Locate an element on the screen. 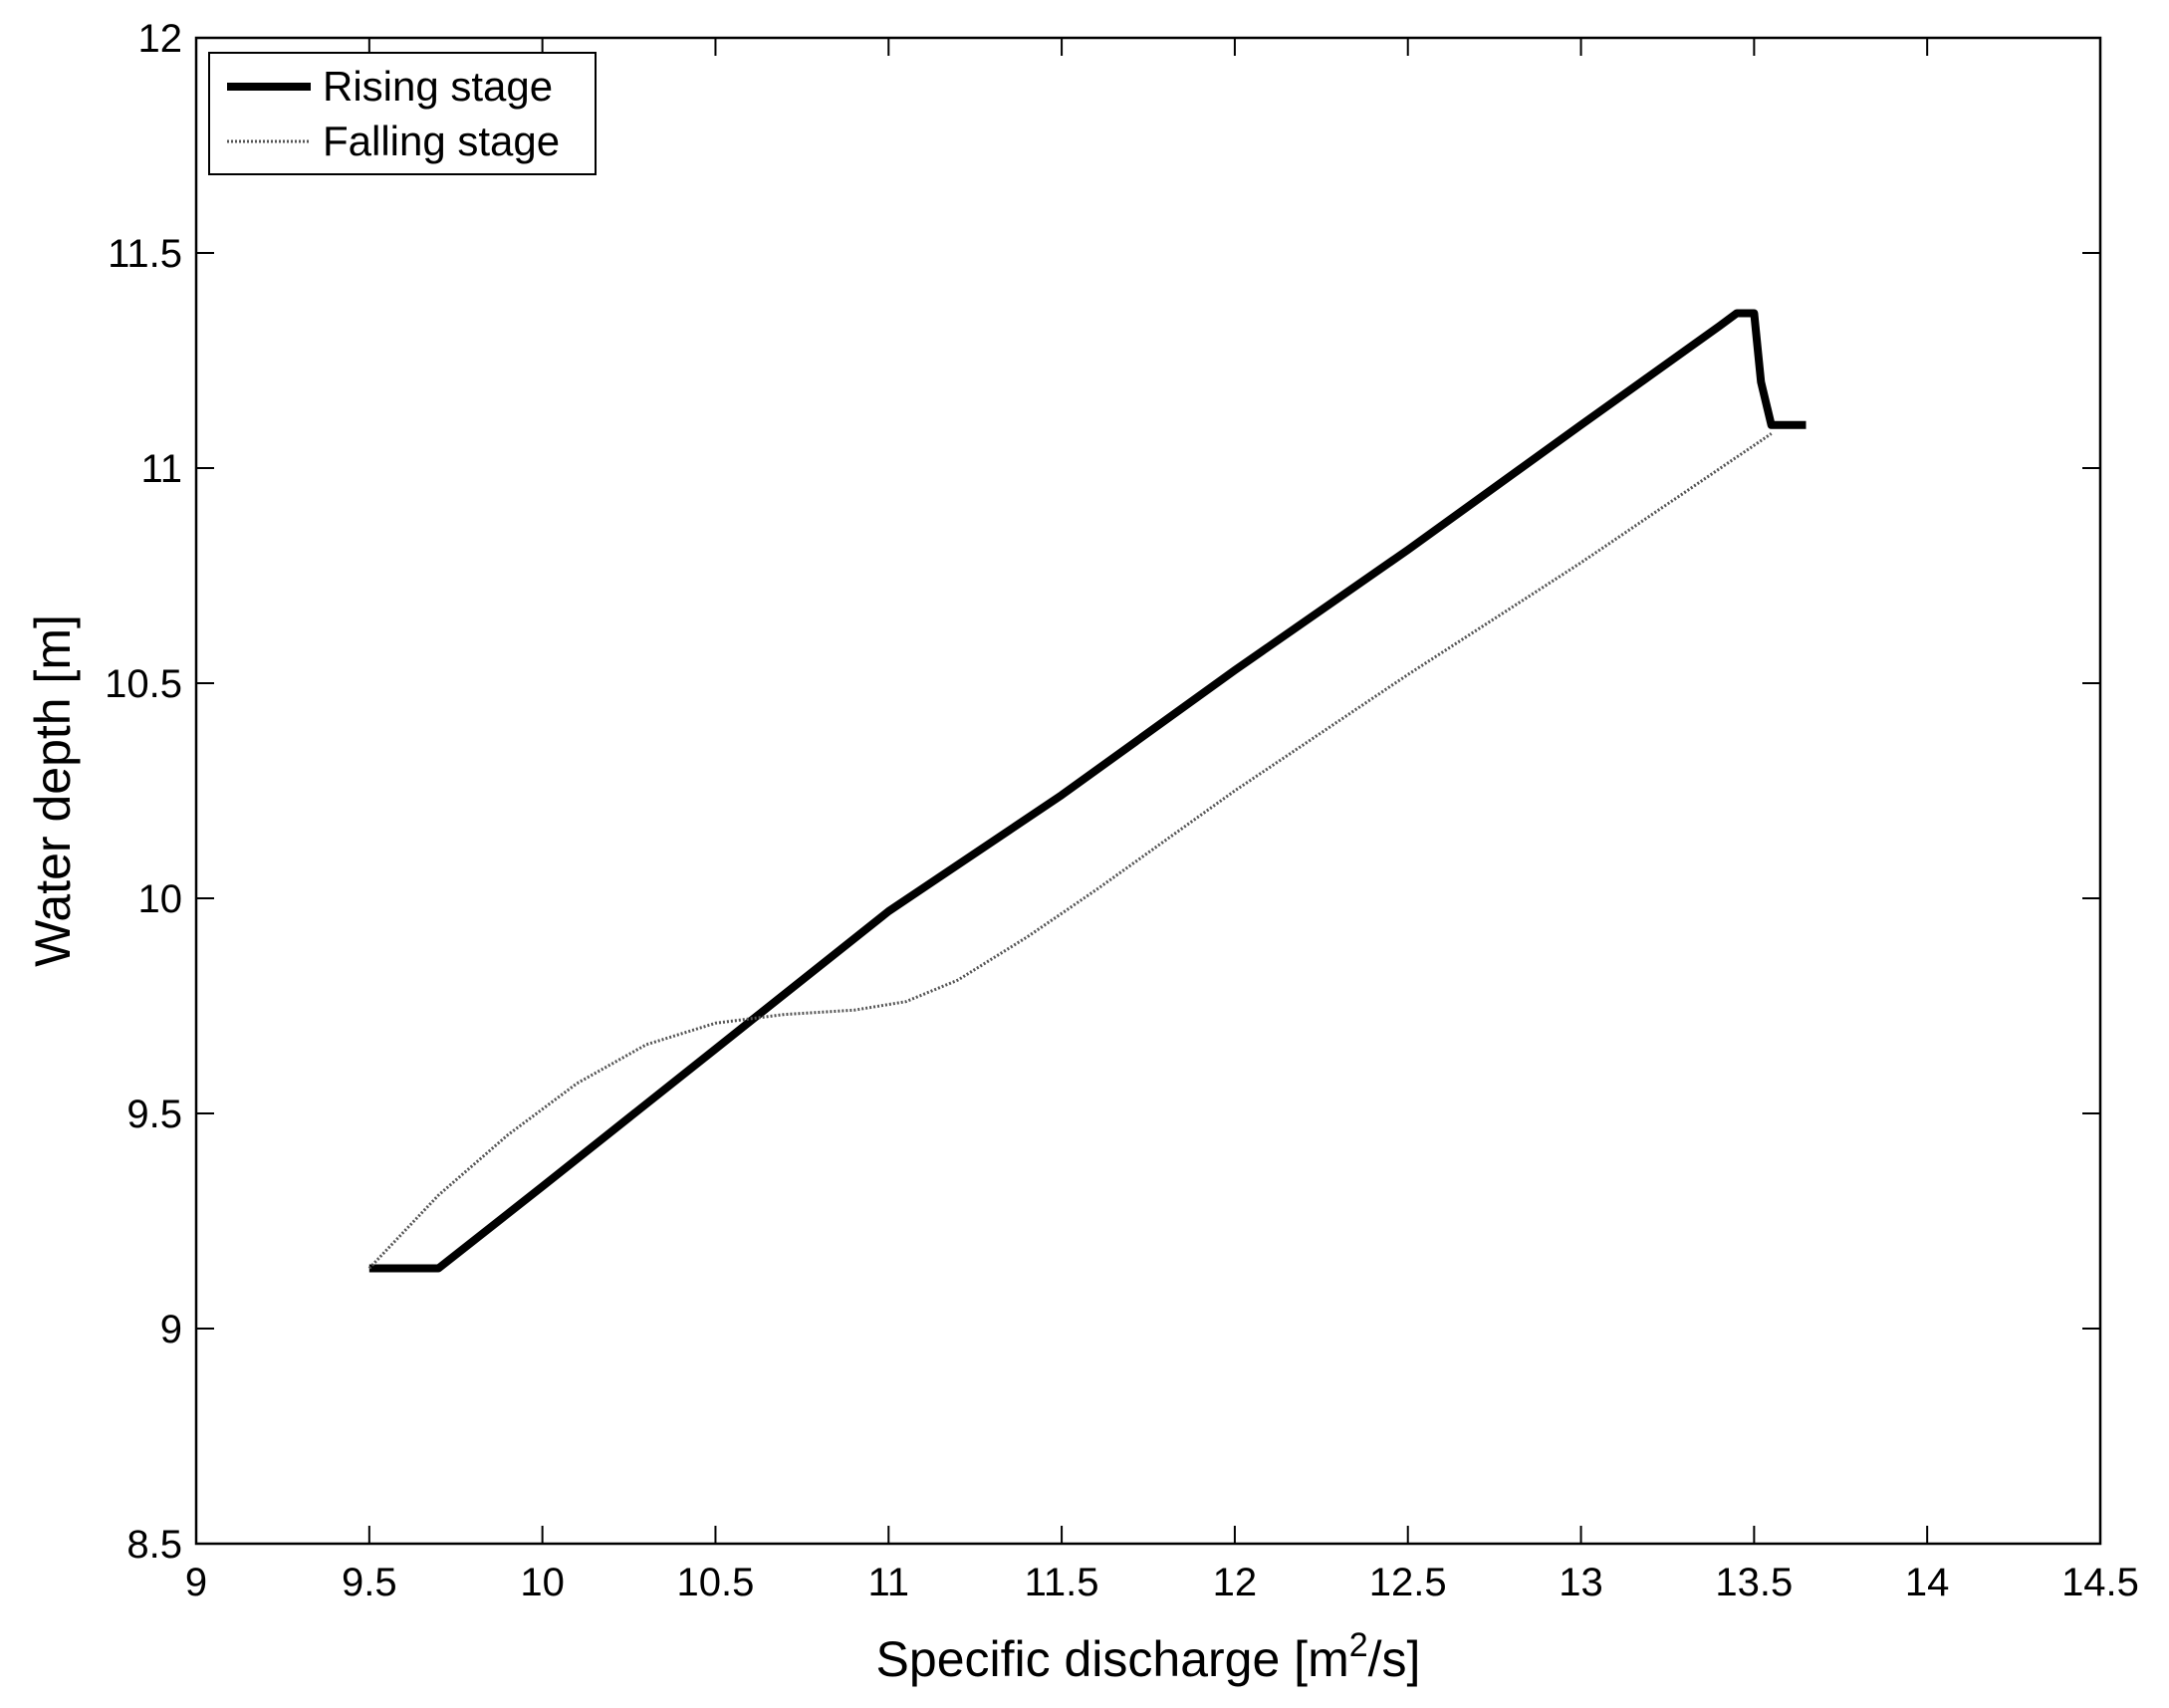 The width and height of the screenshot is (2169, 1708). x-tick-label: 13.5 is located at coordinates (1754, 1582).